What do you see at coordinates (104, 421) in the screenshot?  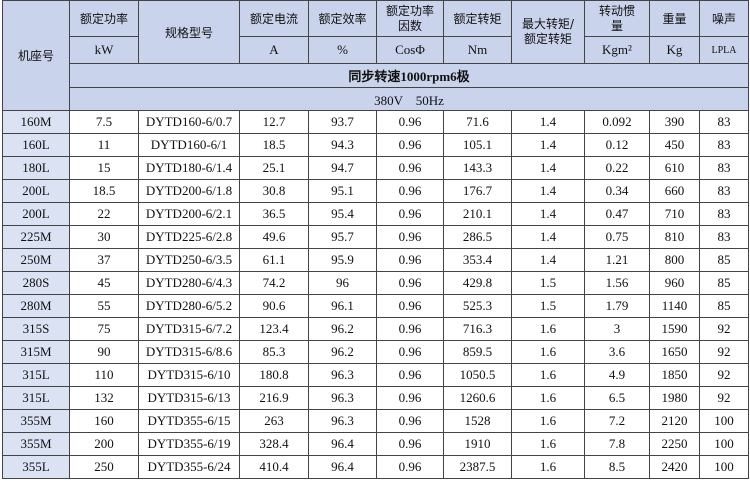 I see `data-cell: 160` at bounding box center [104, 421].